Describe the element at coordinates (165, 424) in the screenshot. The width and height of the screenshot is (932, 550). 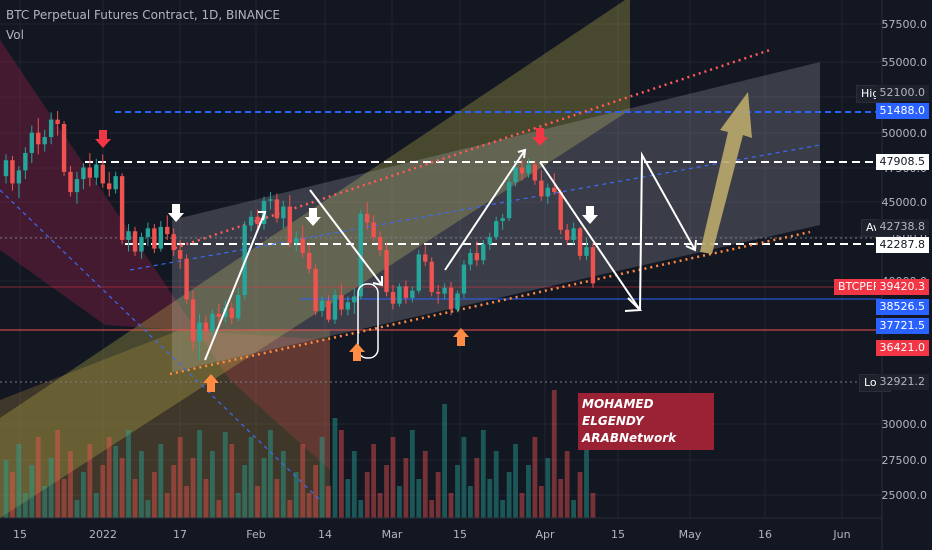
I see `lower-fill-zone` at that location.